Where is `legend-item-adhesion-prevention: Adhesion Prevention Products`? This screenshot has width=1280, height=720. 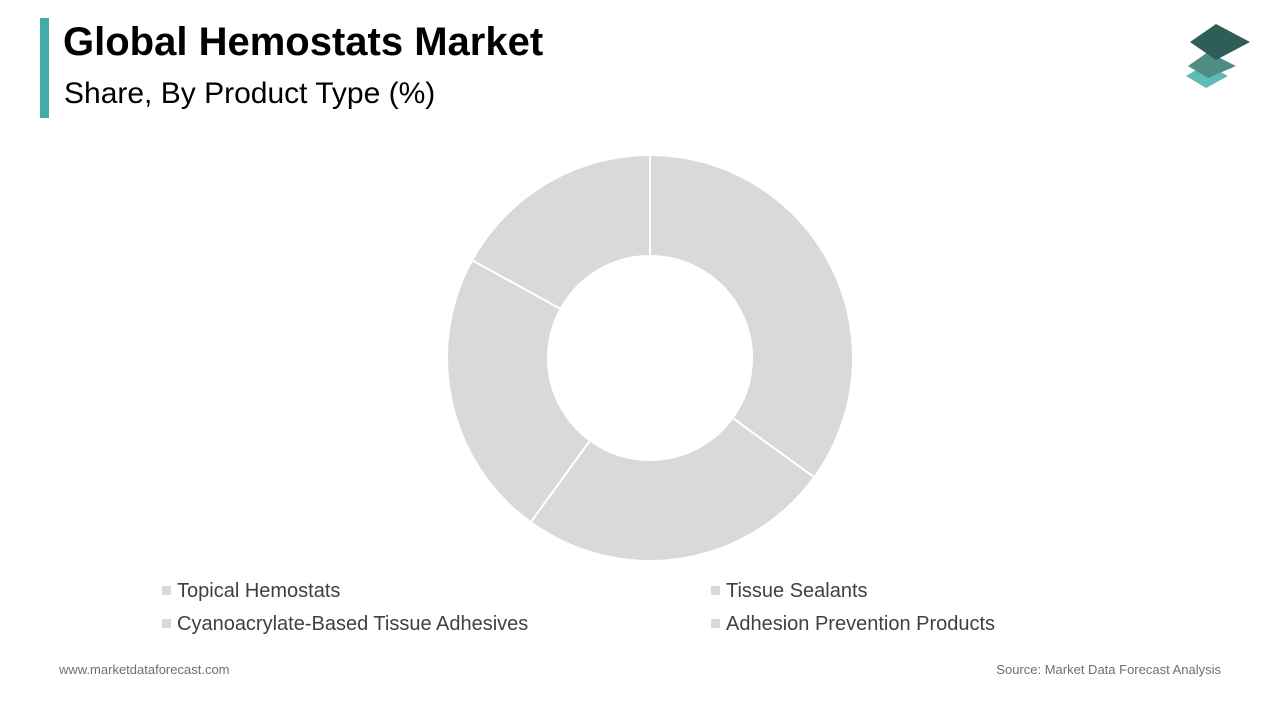 legend-item-adhesion-prevention: Adhesion Prevention Products is located at coordinates (853, 624).